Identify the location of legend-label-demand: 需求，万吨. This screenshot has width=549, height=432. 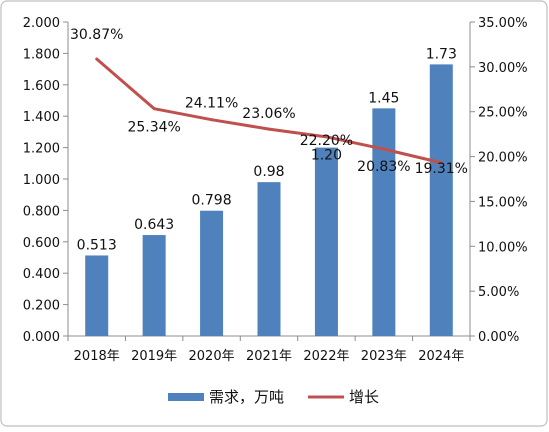
(246, 397).